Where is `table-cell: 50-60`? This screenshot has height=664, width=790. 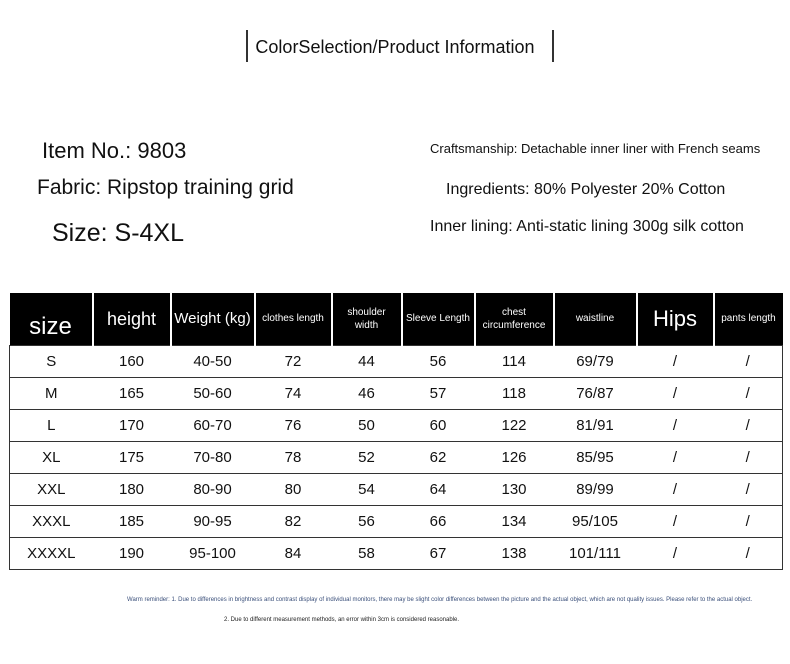 table-cell: 50-60 is located at coordinates (212, 393).